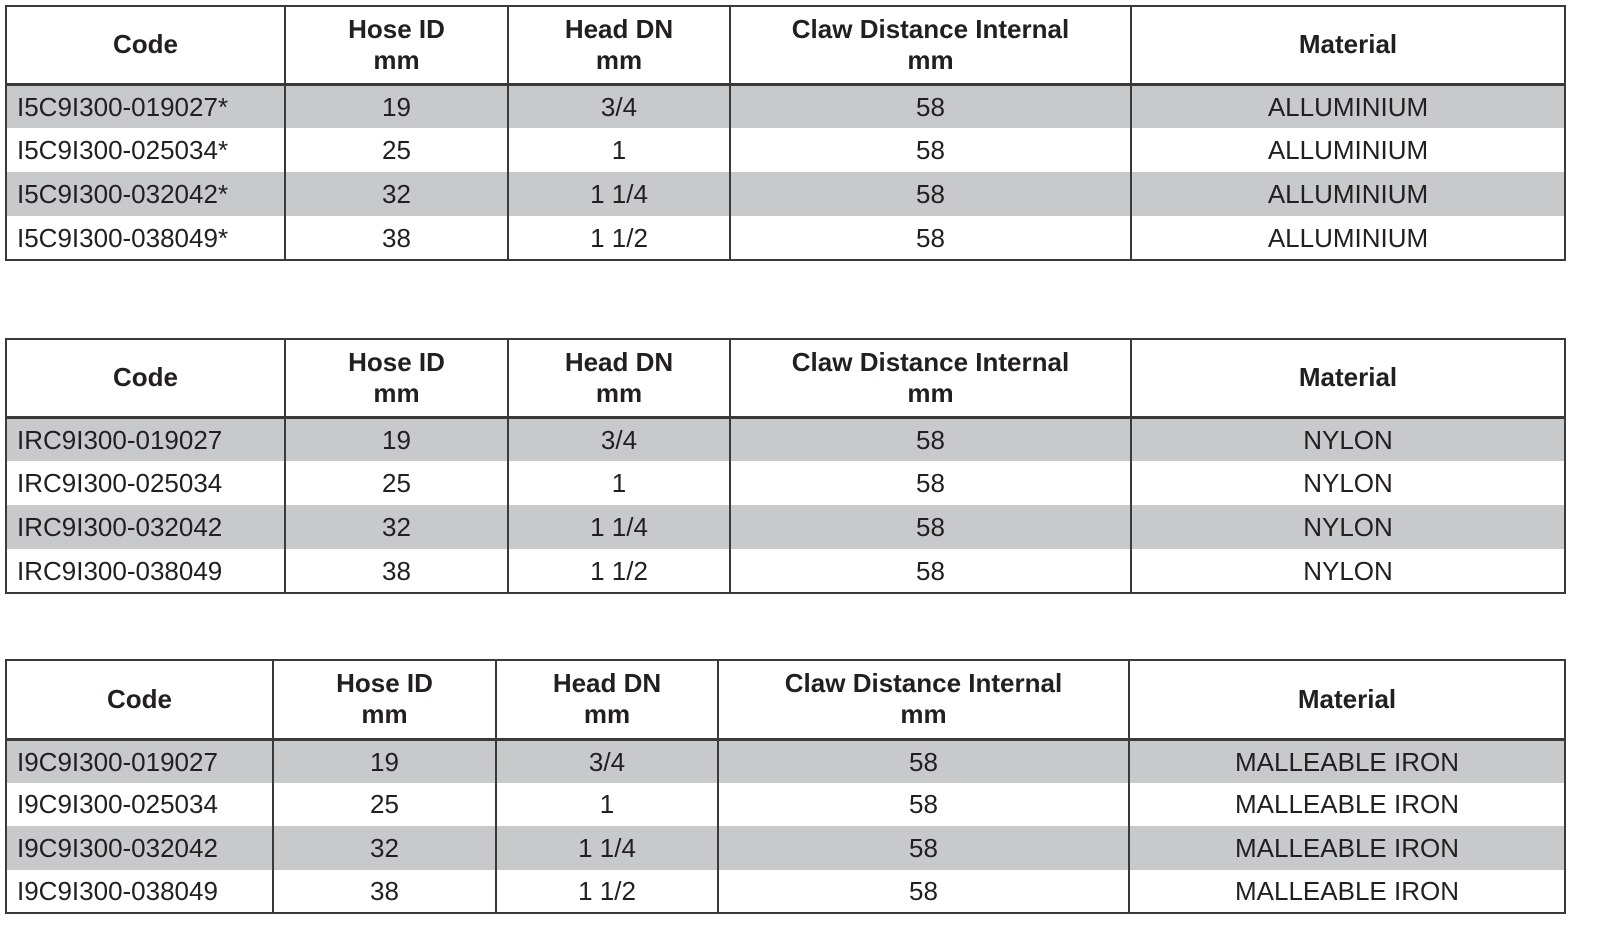 This screenshot has height=933, width=1597. I want to click on table-row: IRC9I300-025034 25 1 58 NYLON, so click(785, 483).